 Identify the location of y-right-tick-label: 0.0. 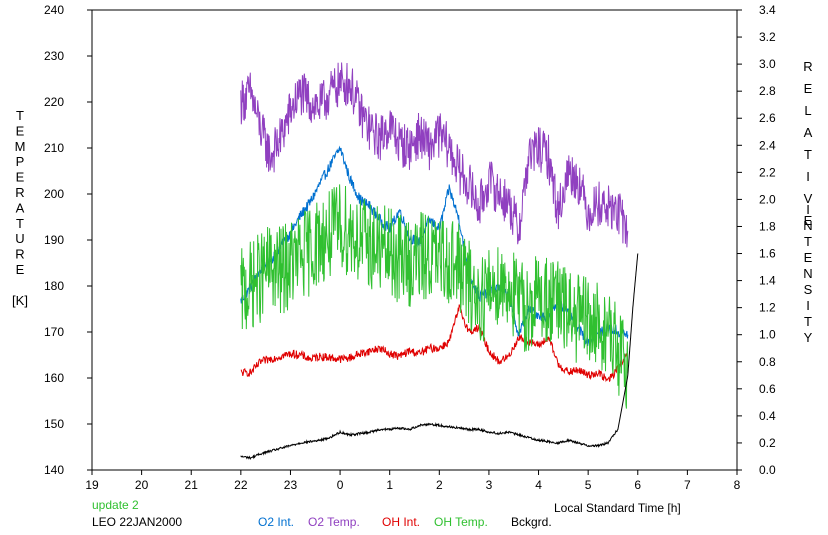
(767, 470).